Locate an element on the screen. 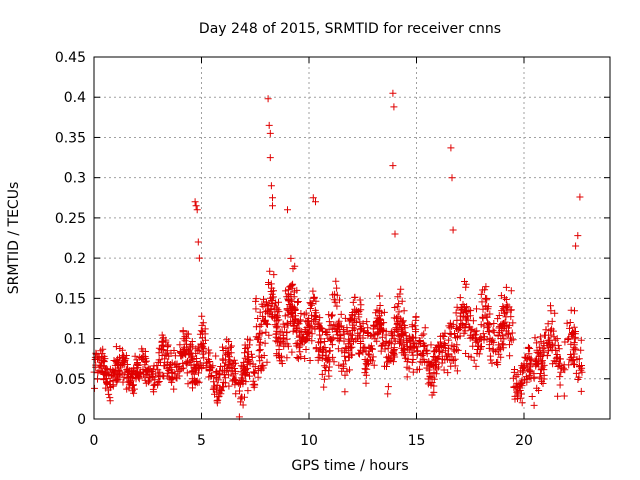  x-tick-label: 15 is located at coordinates (417, 441).